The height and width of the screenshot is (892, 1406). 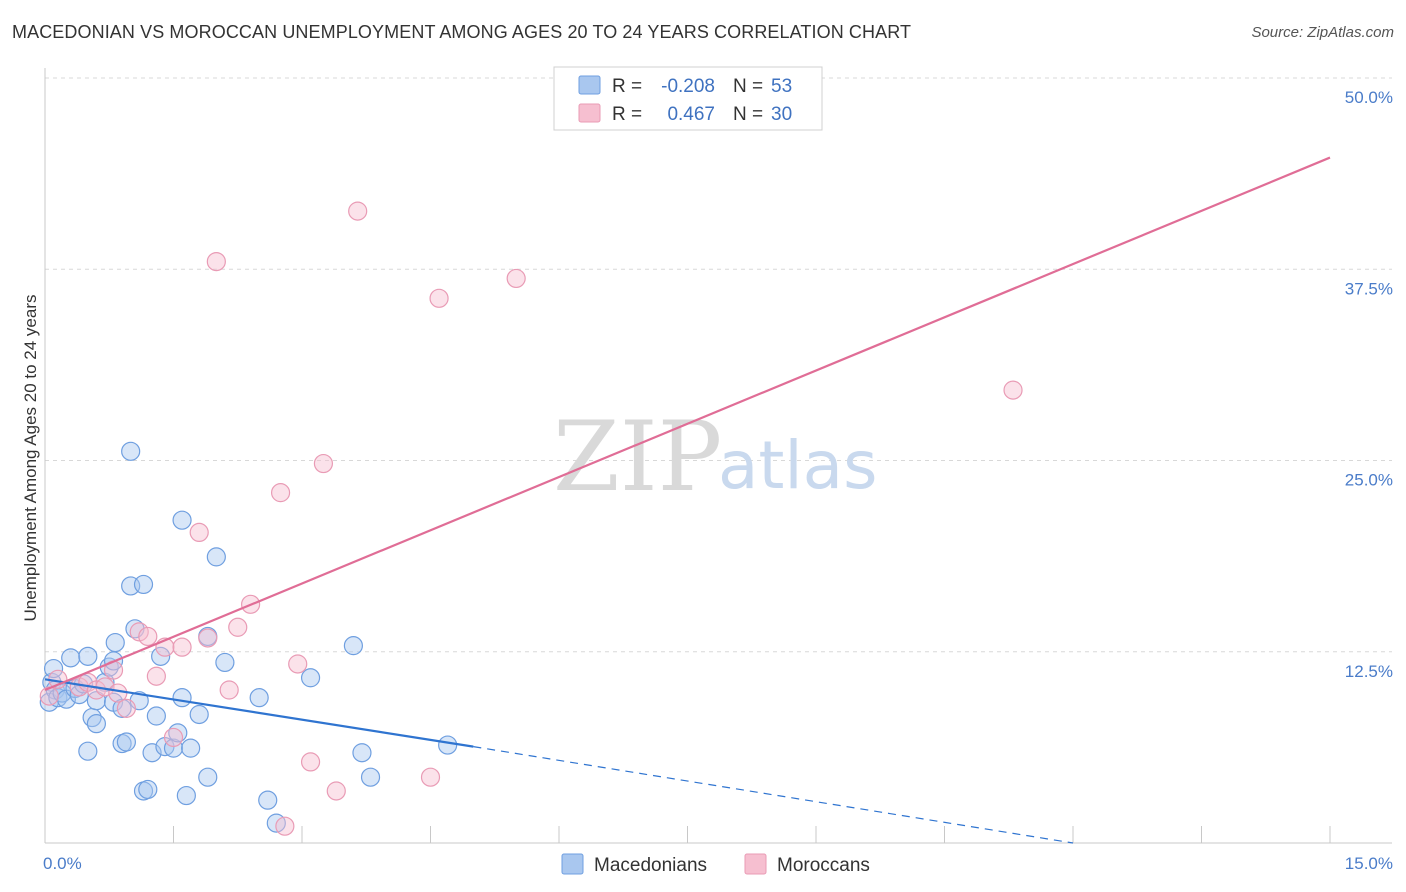 I want to click on y-tick-label: 12.5%, so click(x=1369, y=671).